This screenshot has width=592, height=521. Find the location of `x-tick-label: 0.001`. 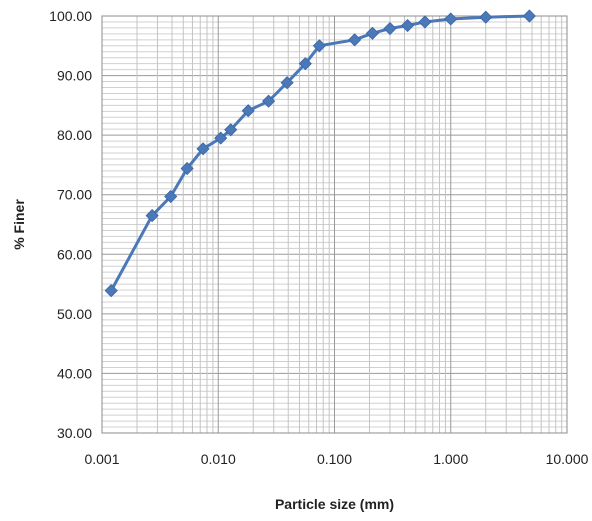

x-tick-label: 0.001 is located at coordinates (101, 459).